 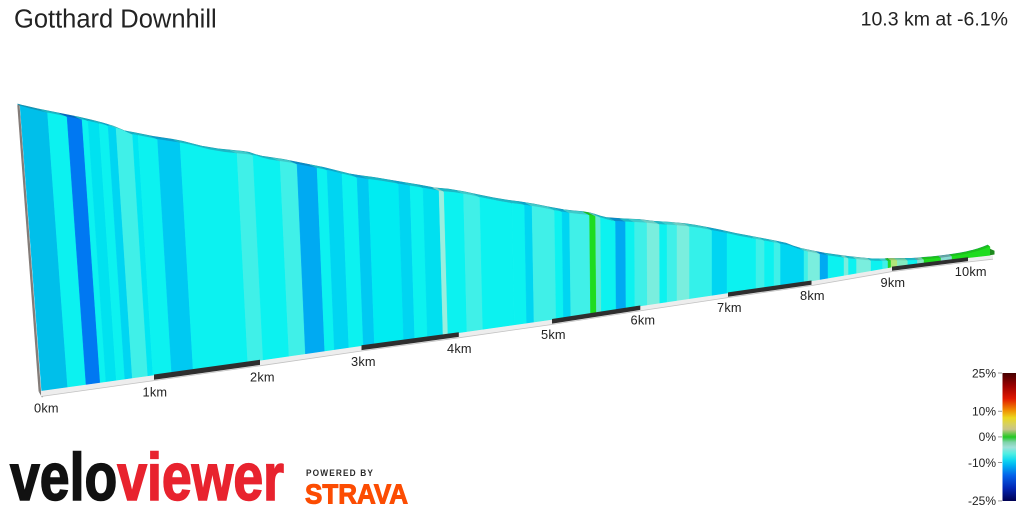 What do you see at coordinates (115, 20) in the screenshot?
I see `svg-text: Gotthard Downhill` at bounding box center [115, 20].